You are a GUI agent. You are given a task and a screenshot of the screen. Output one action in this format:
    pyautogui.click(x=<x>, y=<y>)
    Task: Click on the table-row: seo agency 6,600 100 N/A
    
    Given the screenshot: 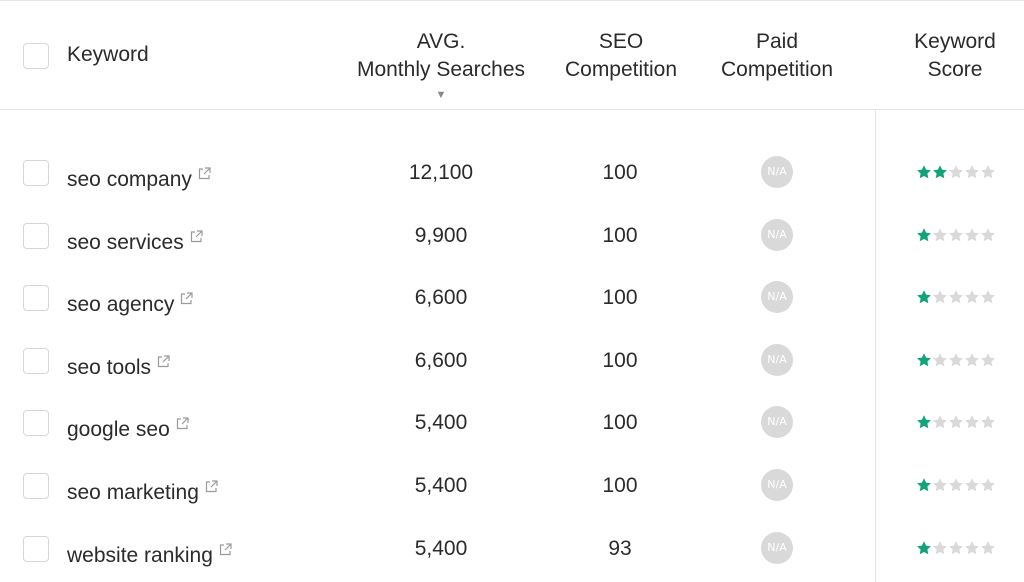 What is the action you would take?
    pyautogui.click(x=512, y=298)
    